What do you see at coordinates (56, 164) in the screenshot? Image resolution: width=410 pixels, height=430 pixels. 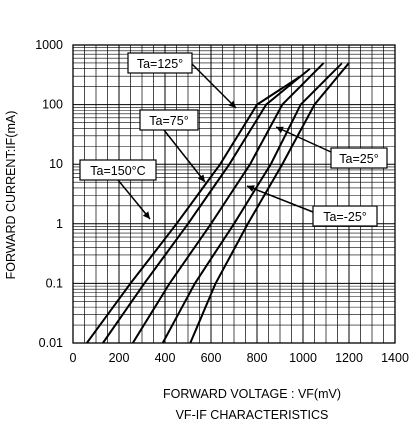 I see `y-tick-label: 10` at bounding box center [56, 164].